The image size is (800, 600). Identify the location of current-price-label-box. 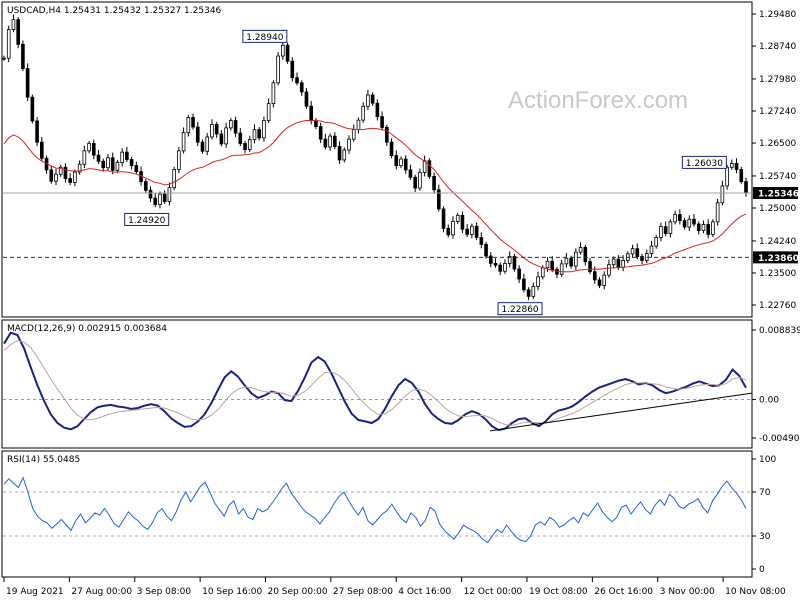
(775, 193).